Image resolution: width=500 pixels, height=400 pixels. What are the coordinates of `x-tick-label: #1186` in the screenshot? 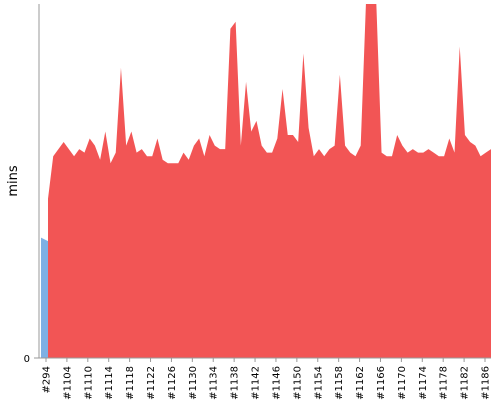 It's located at (486, 383).